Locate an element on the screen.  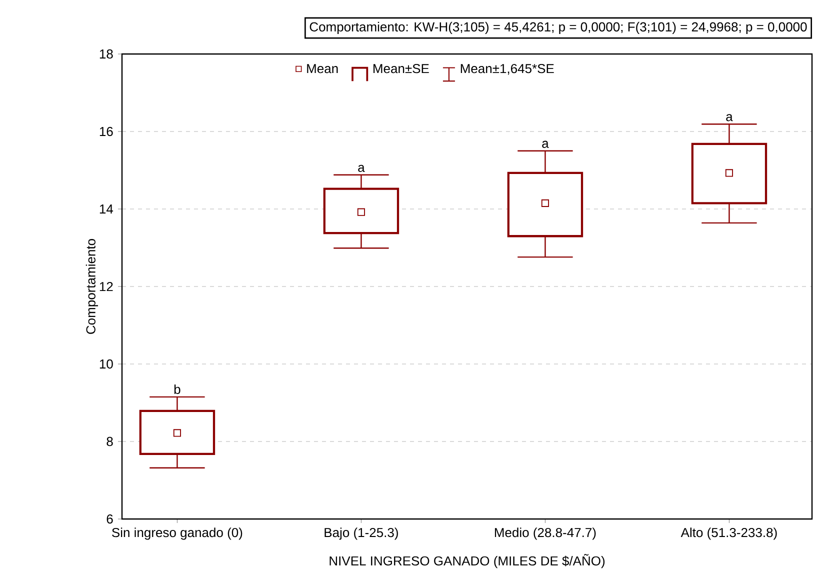
y-tick-label: 18 is located at coordinates (106, 54).